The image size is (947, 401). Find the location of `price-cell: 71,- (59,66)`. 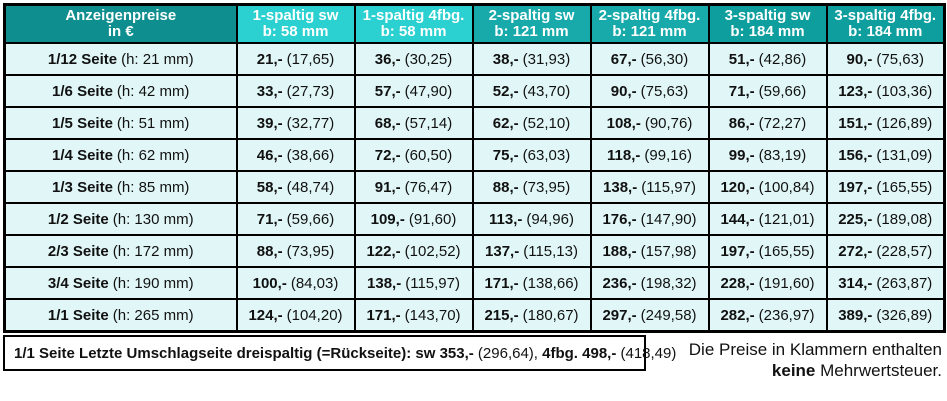

price-cell: 71,- (59,66) is located at coordinates (295, 219).